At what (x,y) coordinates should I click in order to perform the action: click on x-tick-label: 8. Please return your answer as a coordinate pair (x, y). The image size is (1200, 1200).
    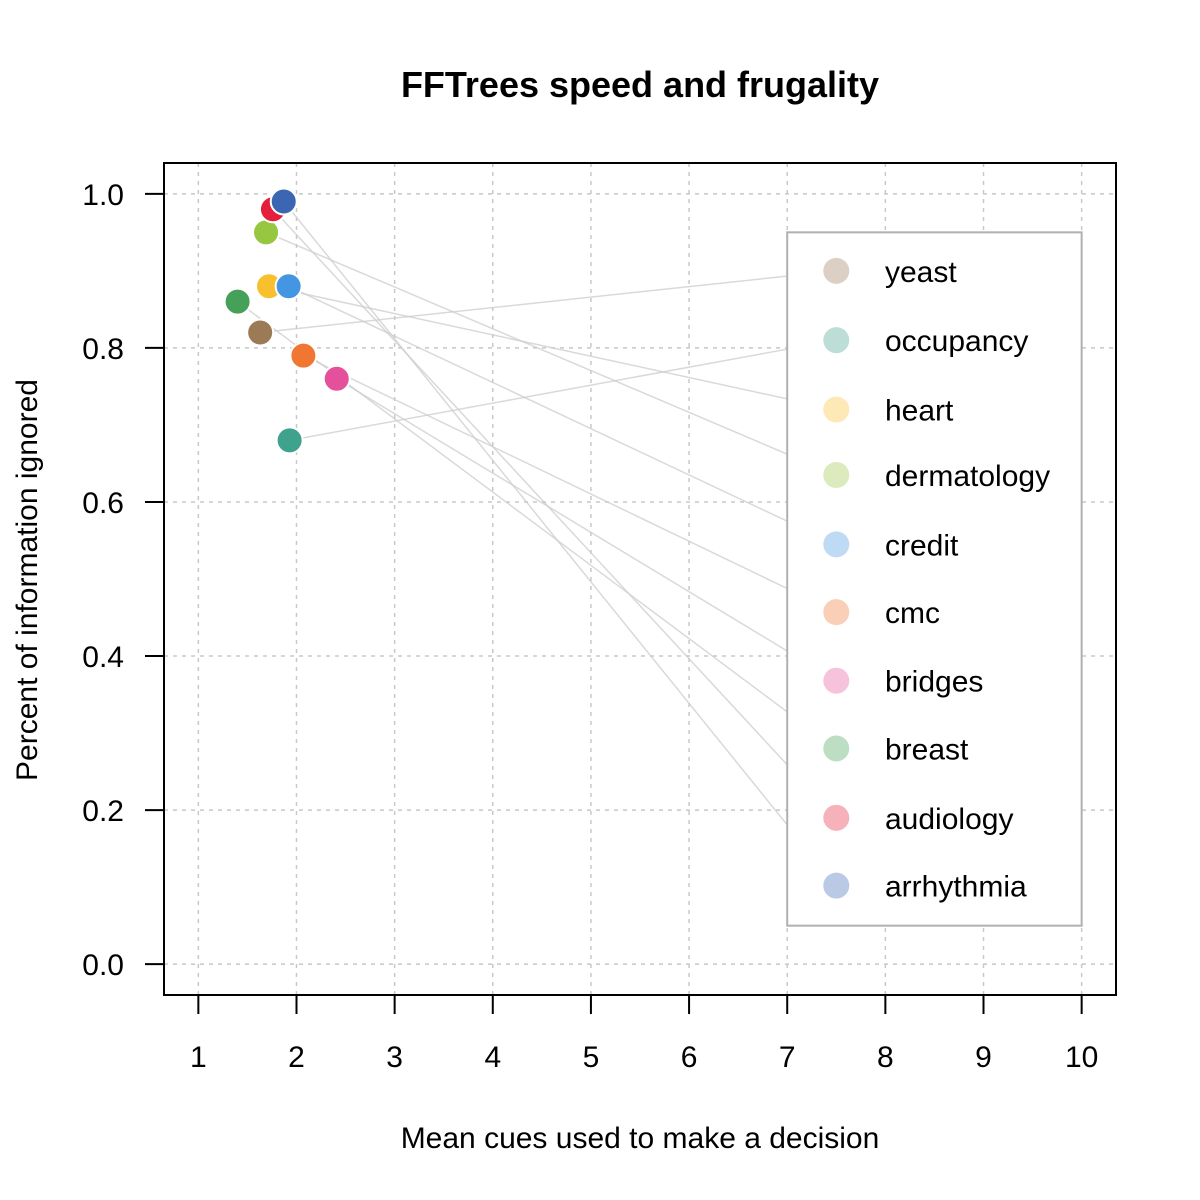
    Looking at the image, I should click on (885, 1057).